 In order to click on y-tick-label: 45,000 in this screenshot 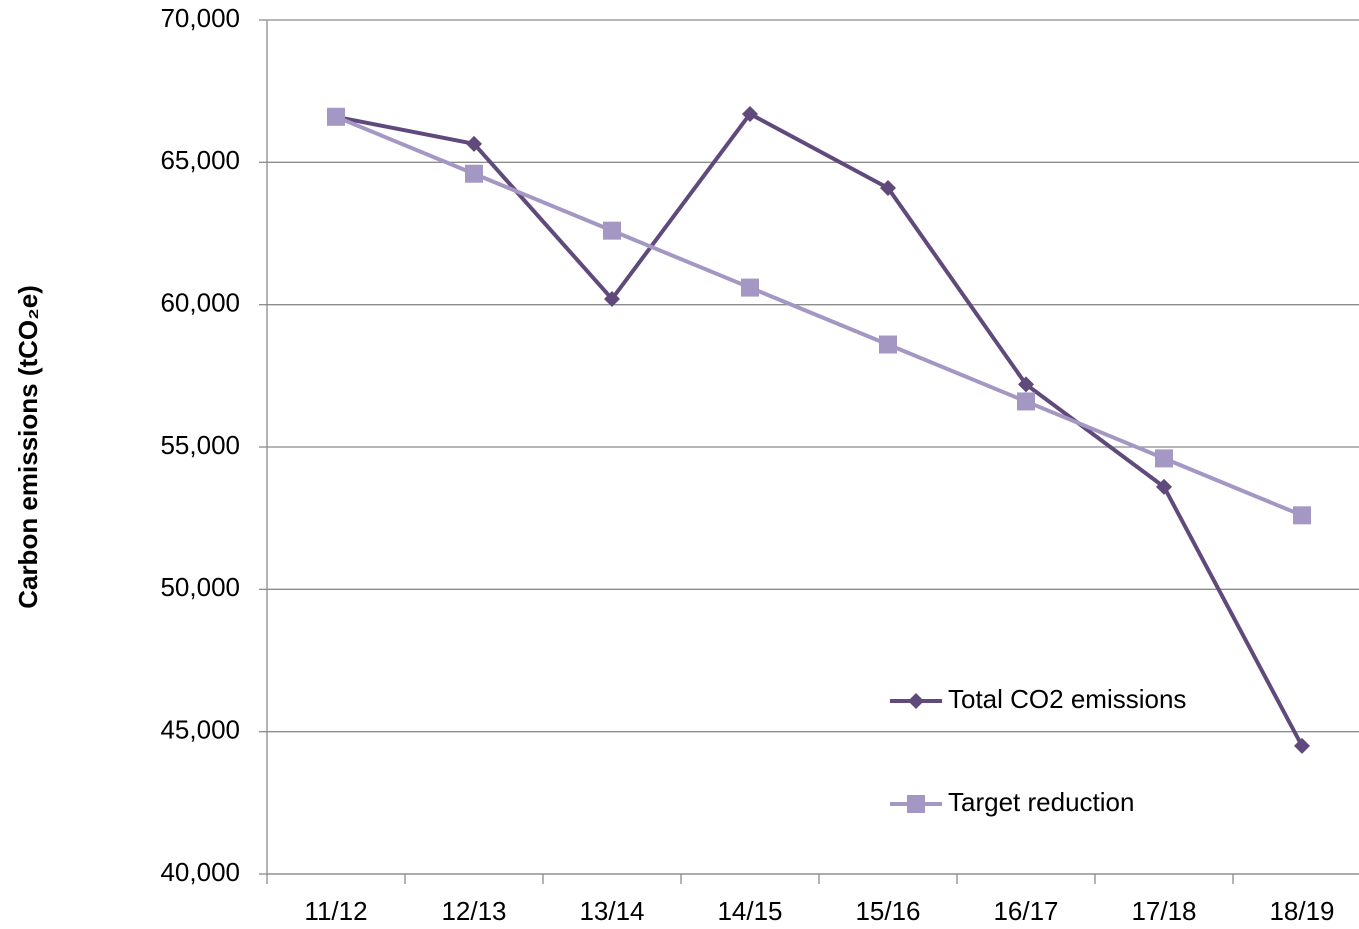, I will do `click(200, 730)`.